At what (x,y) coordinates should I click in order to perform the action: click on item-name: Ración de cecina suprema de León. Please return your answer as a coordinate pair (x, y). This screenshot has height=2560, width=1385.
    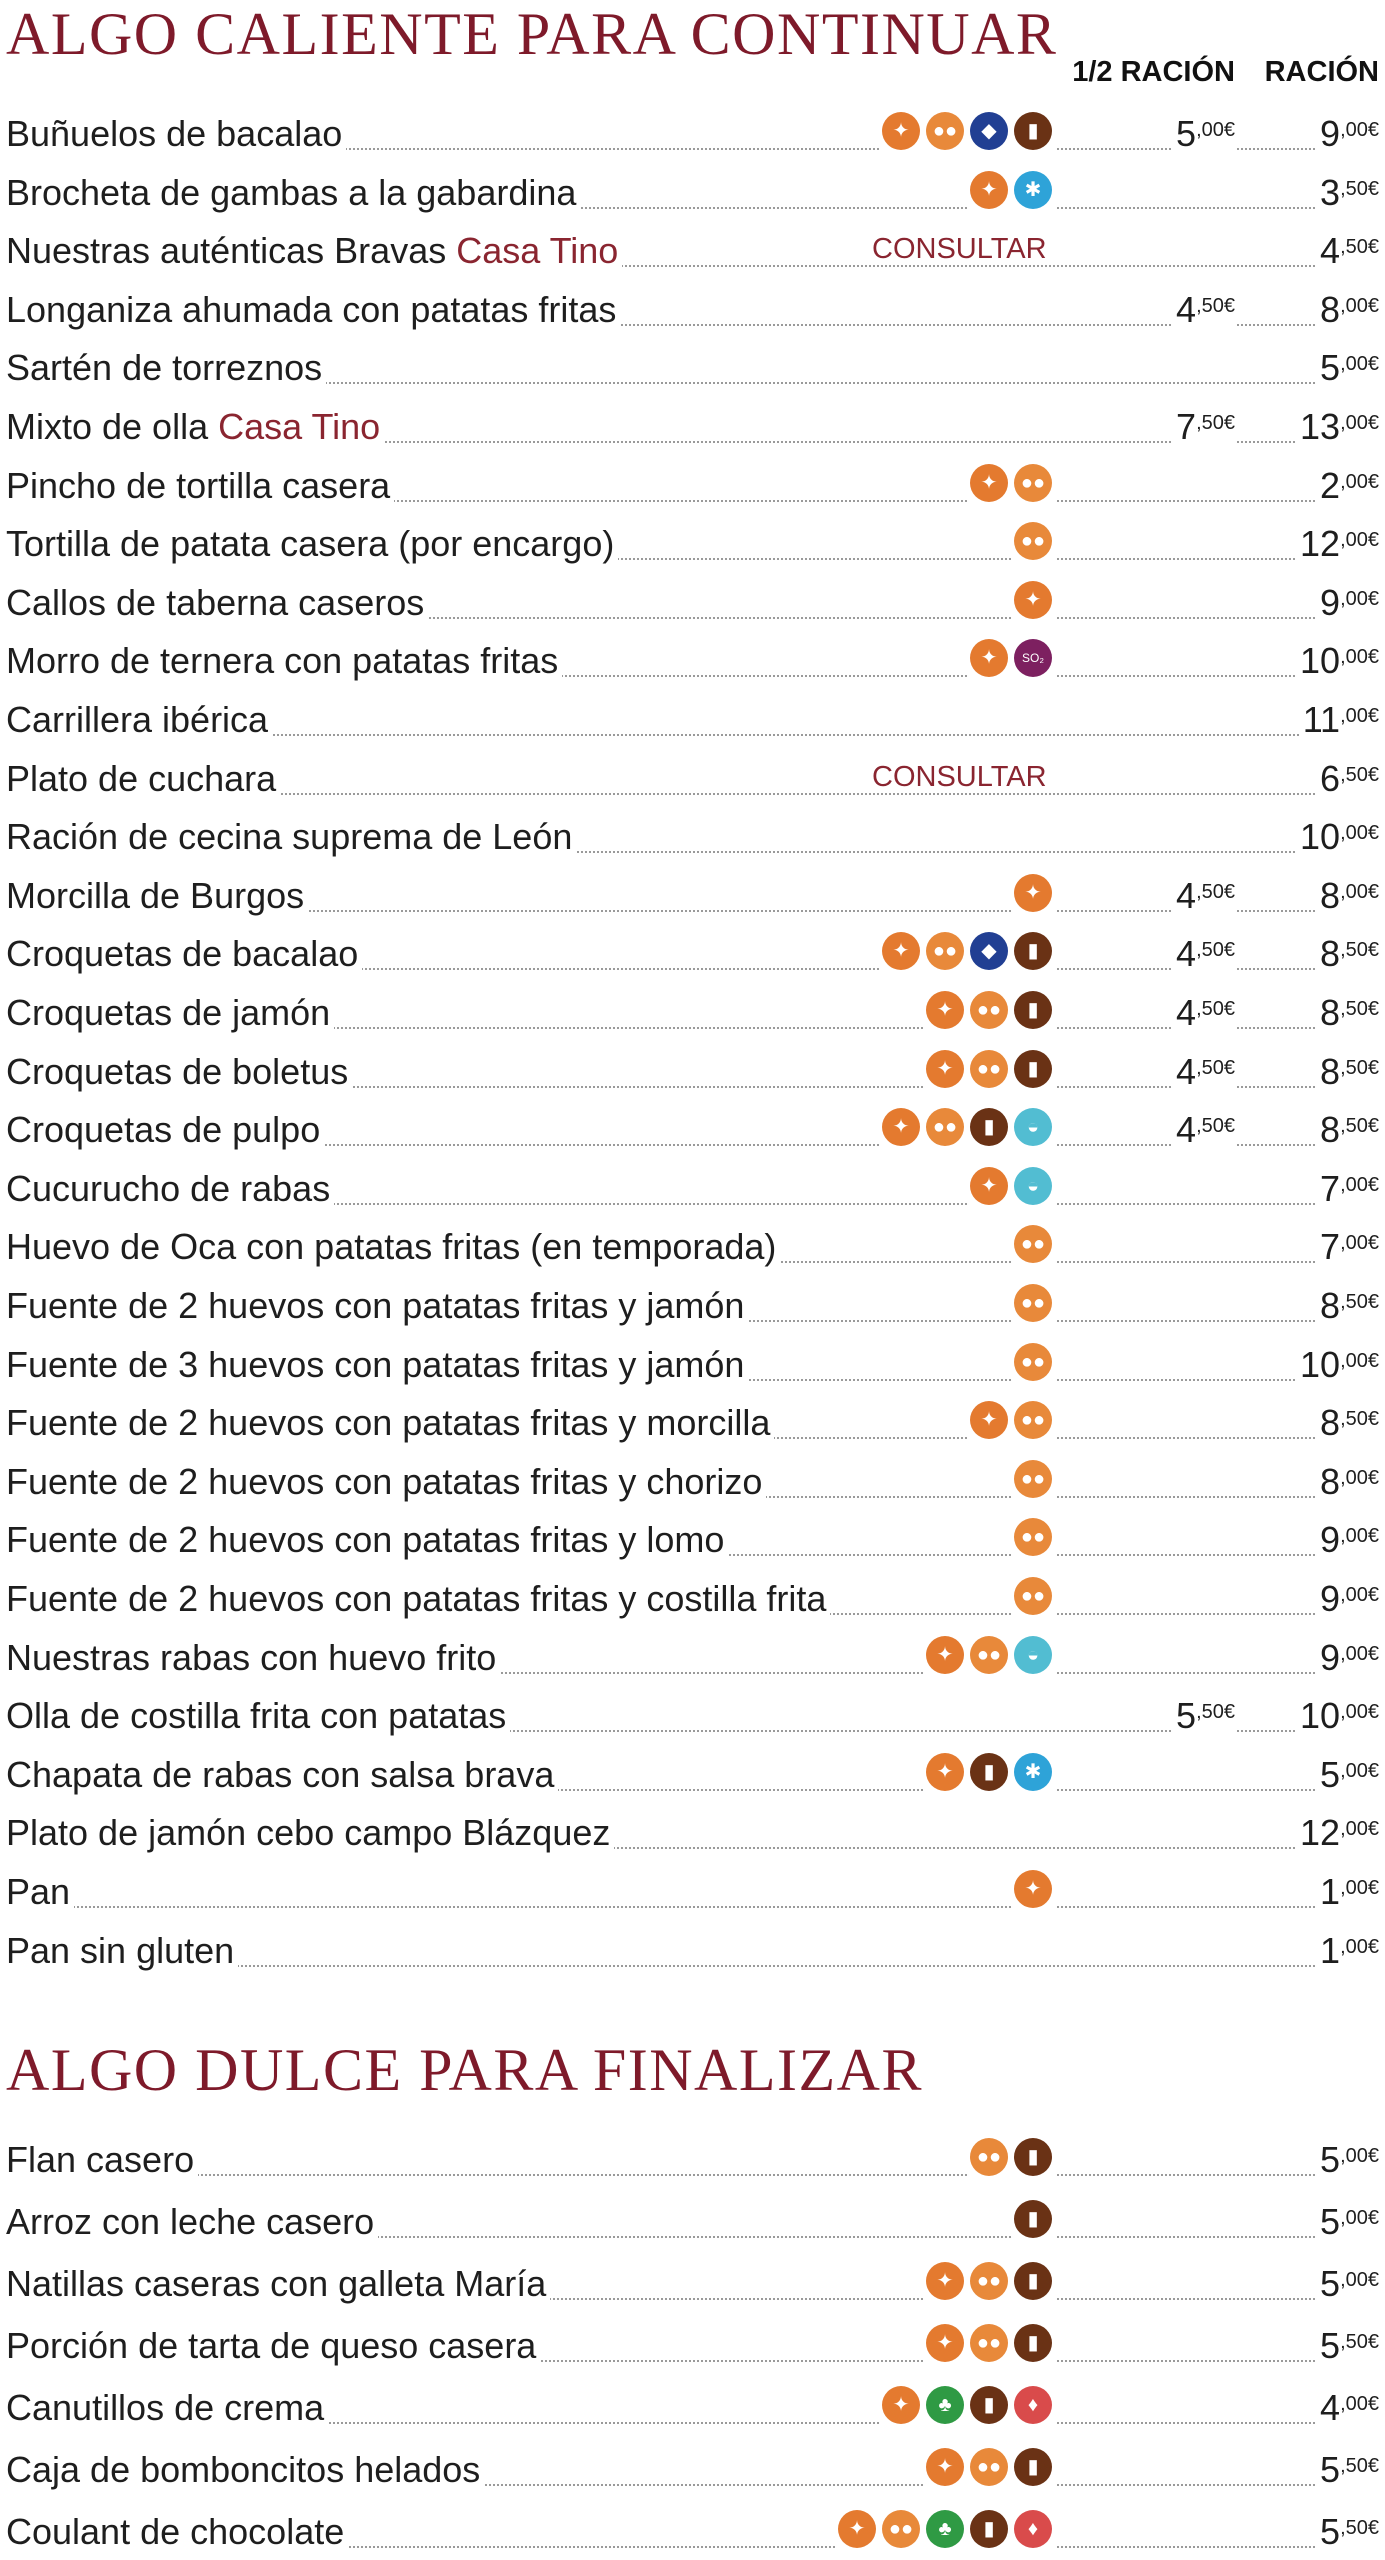
    Looking at the image, I should click on (291, 837).